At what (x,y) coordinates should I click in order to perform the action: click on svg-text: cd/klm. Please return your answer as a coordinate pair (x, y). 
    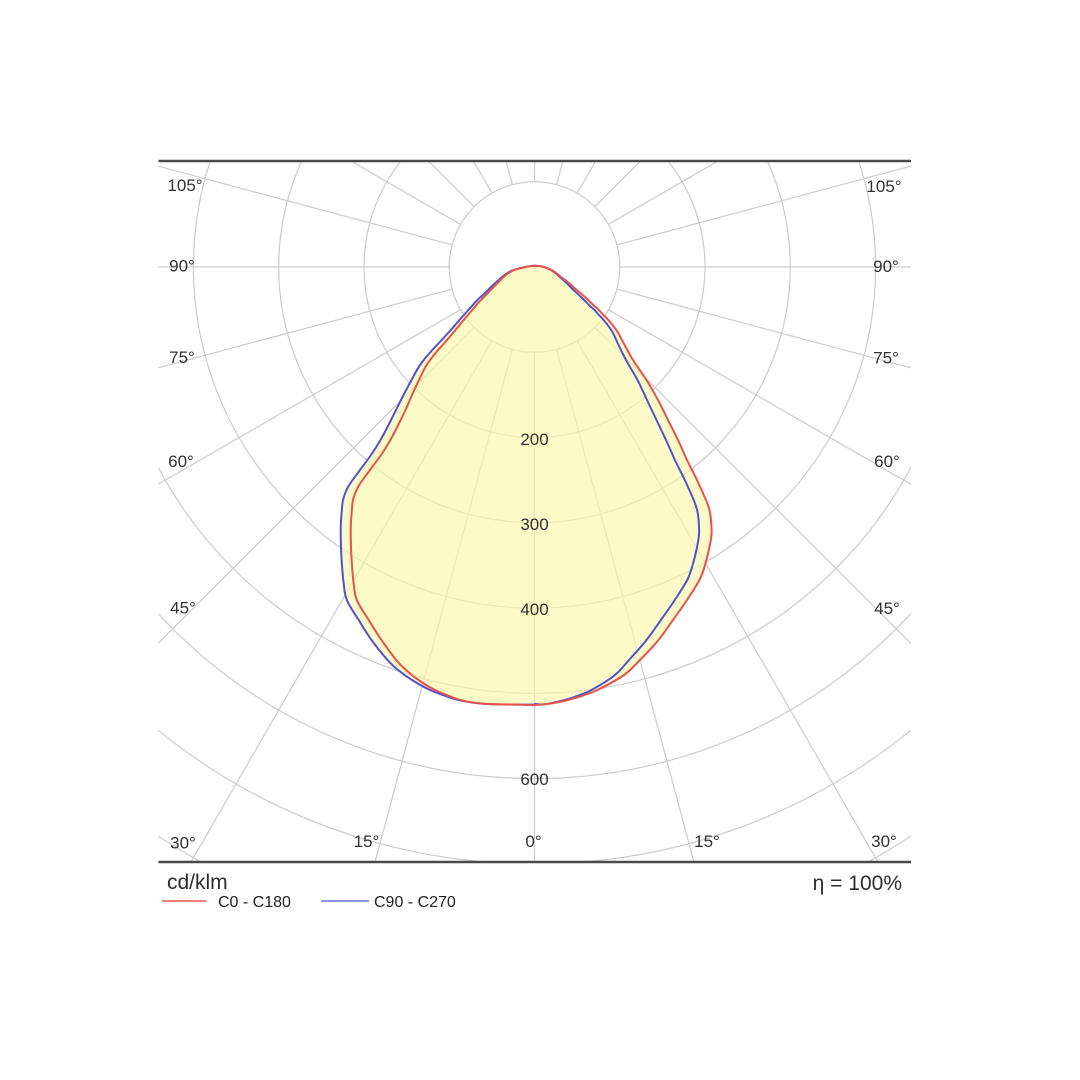
    Looking at the image, I should click on (197, 882).